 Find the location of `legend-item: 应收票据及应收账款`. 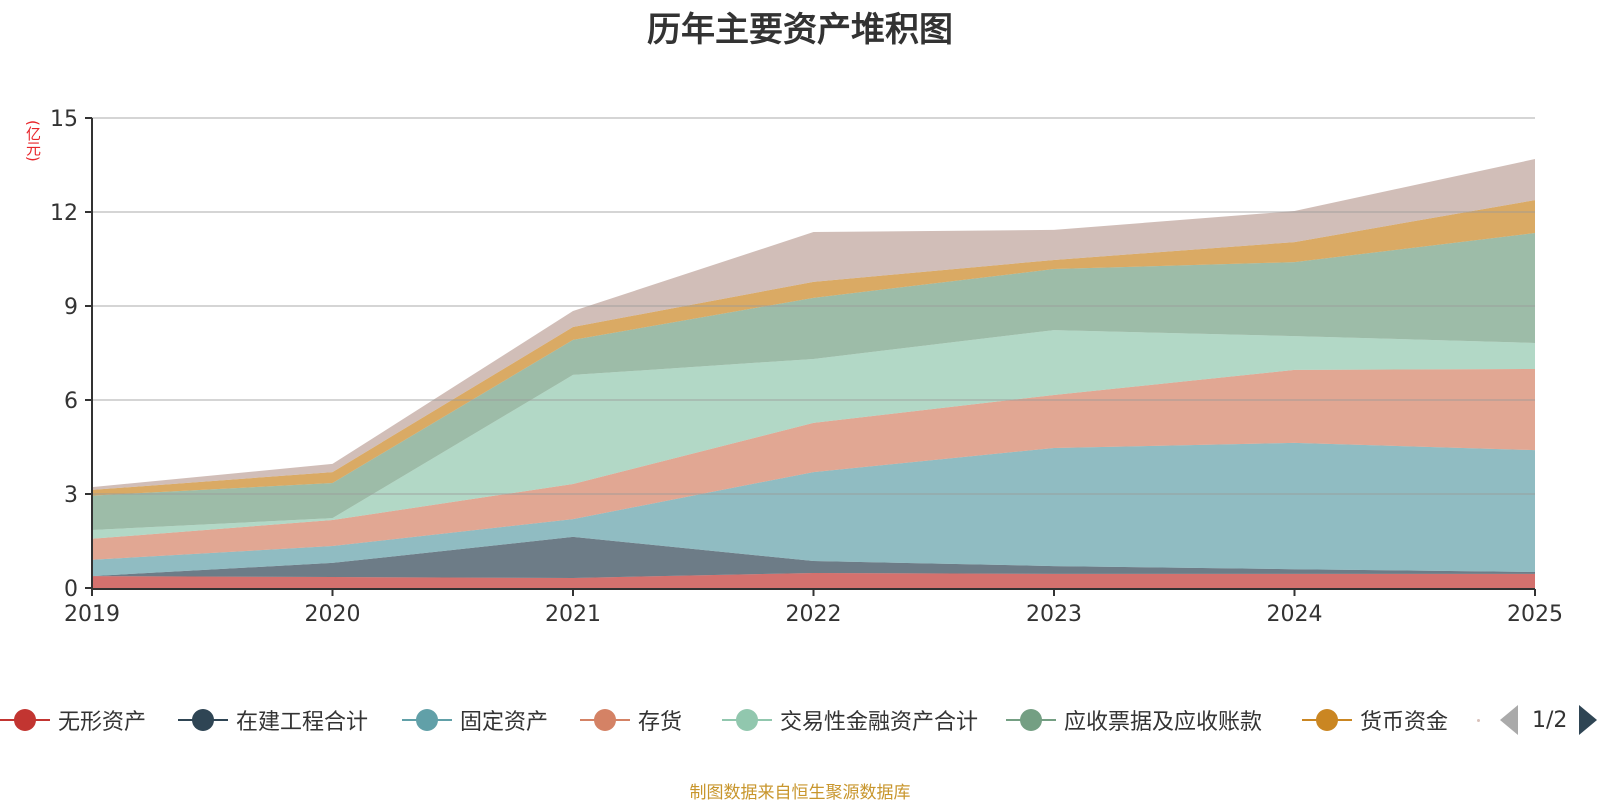

legend-item: 应收票据及应收账款 is located at coordinates (1134, 720).